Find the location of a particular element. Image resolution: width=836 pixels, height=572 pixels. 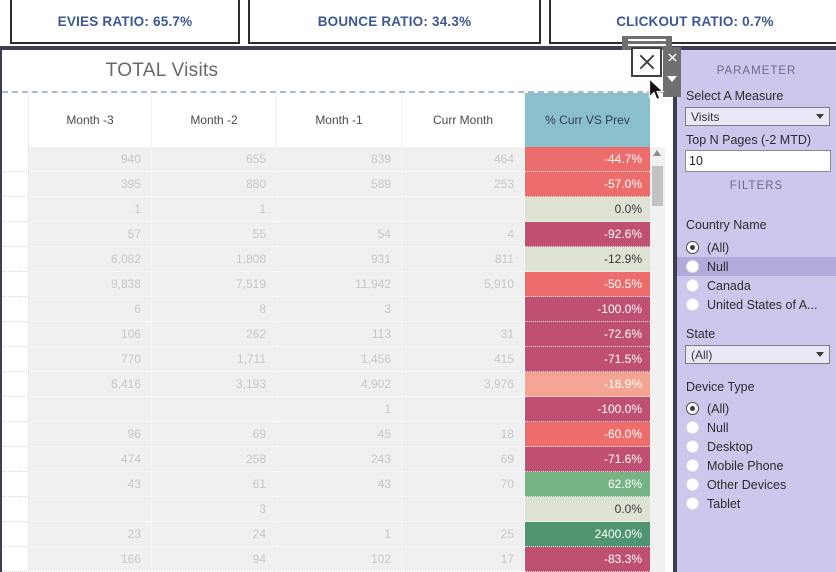

table-scrollbar is located at coordinates (657, 359).